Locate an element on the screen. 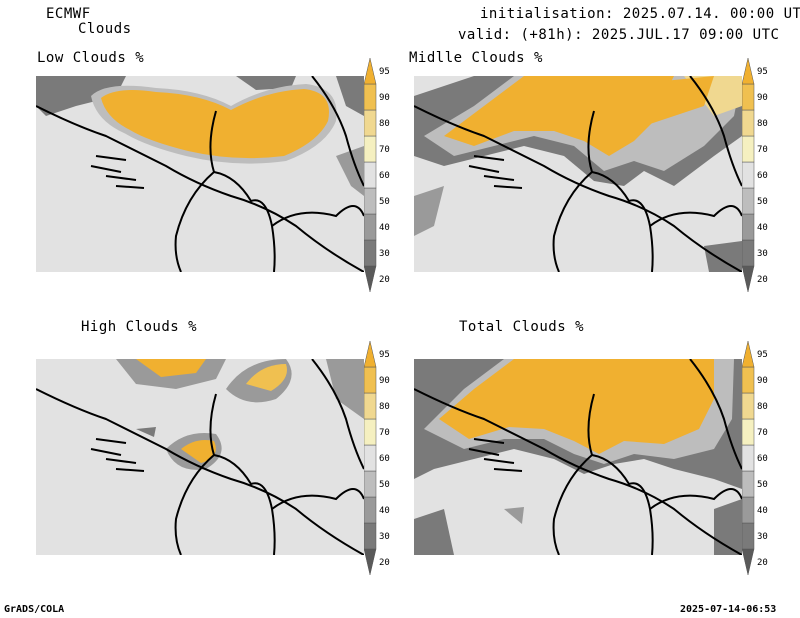 This screenshot has height=618, width=800. panel-title-high: High Clouds % is located at coordinates (139, 327).